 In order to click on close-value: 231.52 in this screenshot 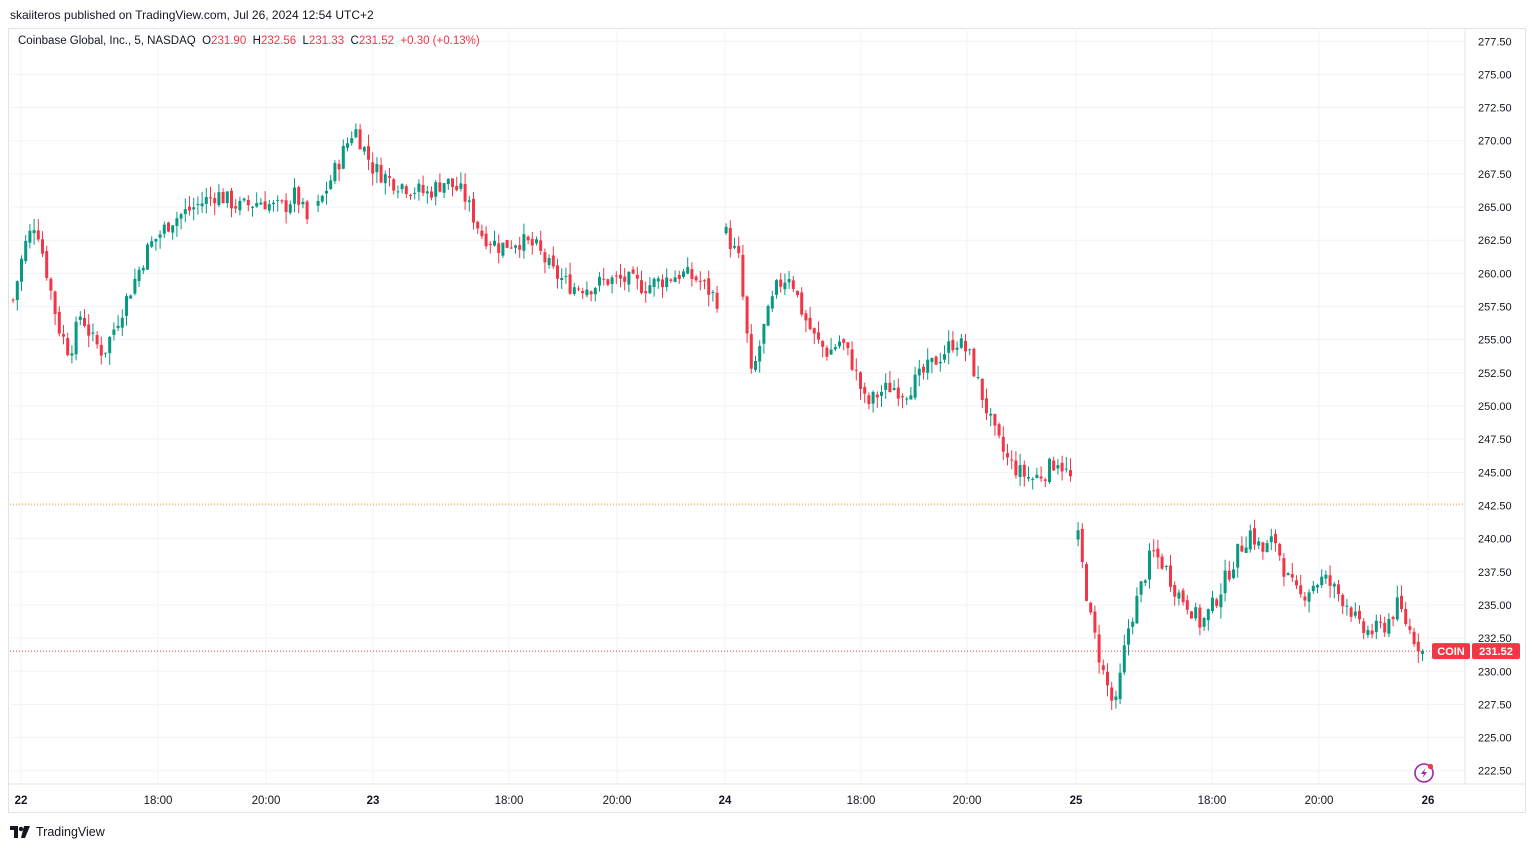, I will do `click(376, 41)`.